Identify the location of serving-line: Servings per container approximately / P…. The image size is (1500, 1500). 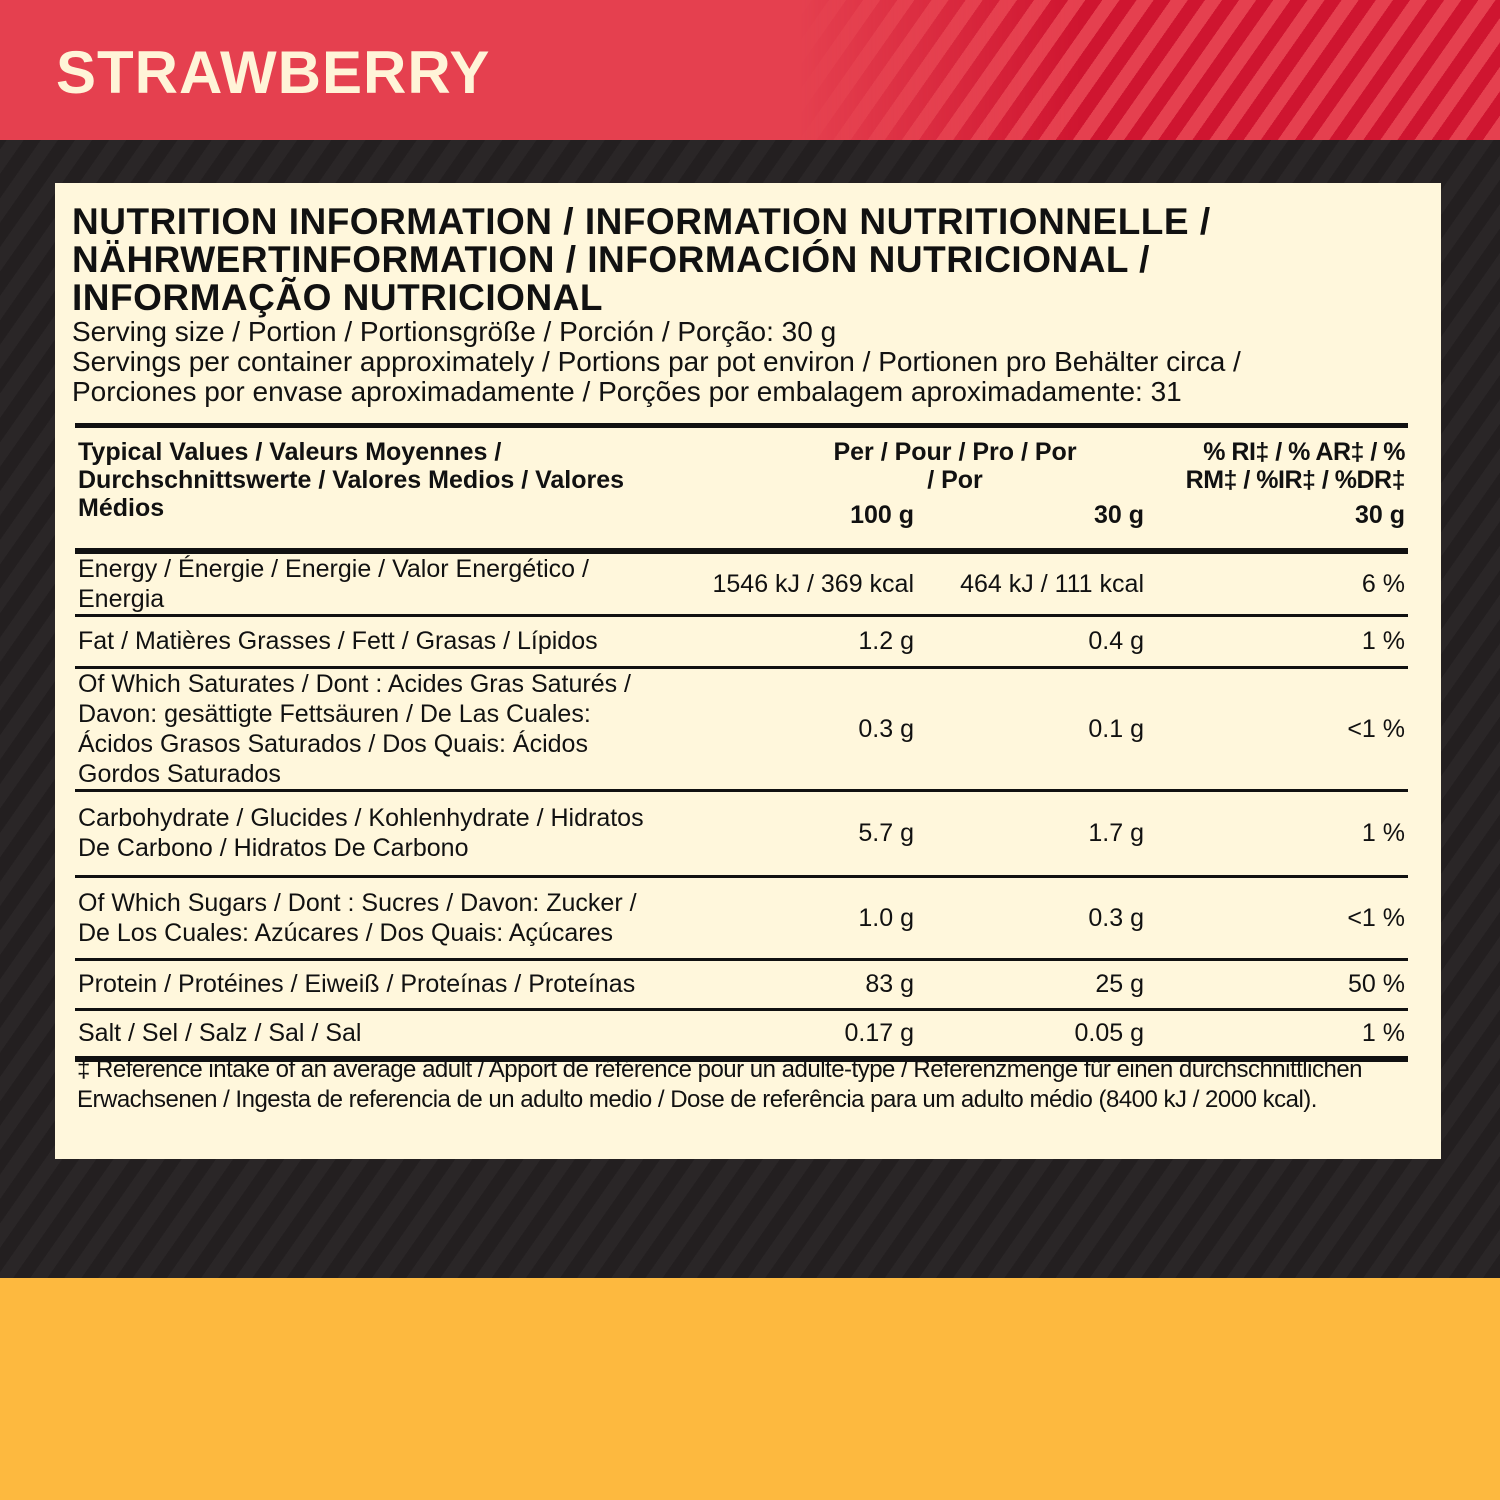
(656, 361).